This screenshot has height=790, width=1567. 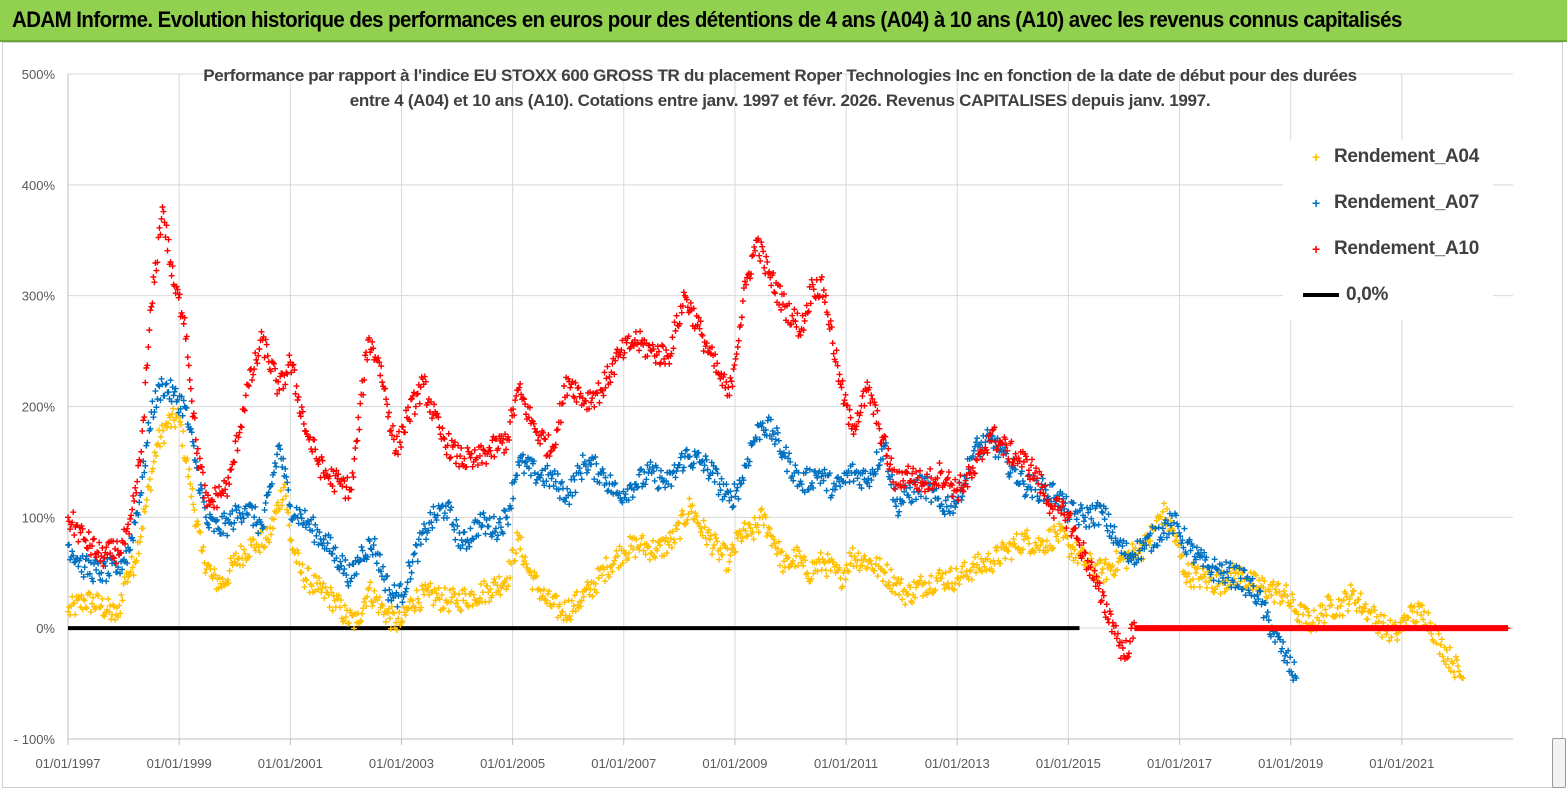 I want to click on chart-resize-handle, so click(x=1559, y=763).